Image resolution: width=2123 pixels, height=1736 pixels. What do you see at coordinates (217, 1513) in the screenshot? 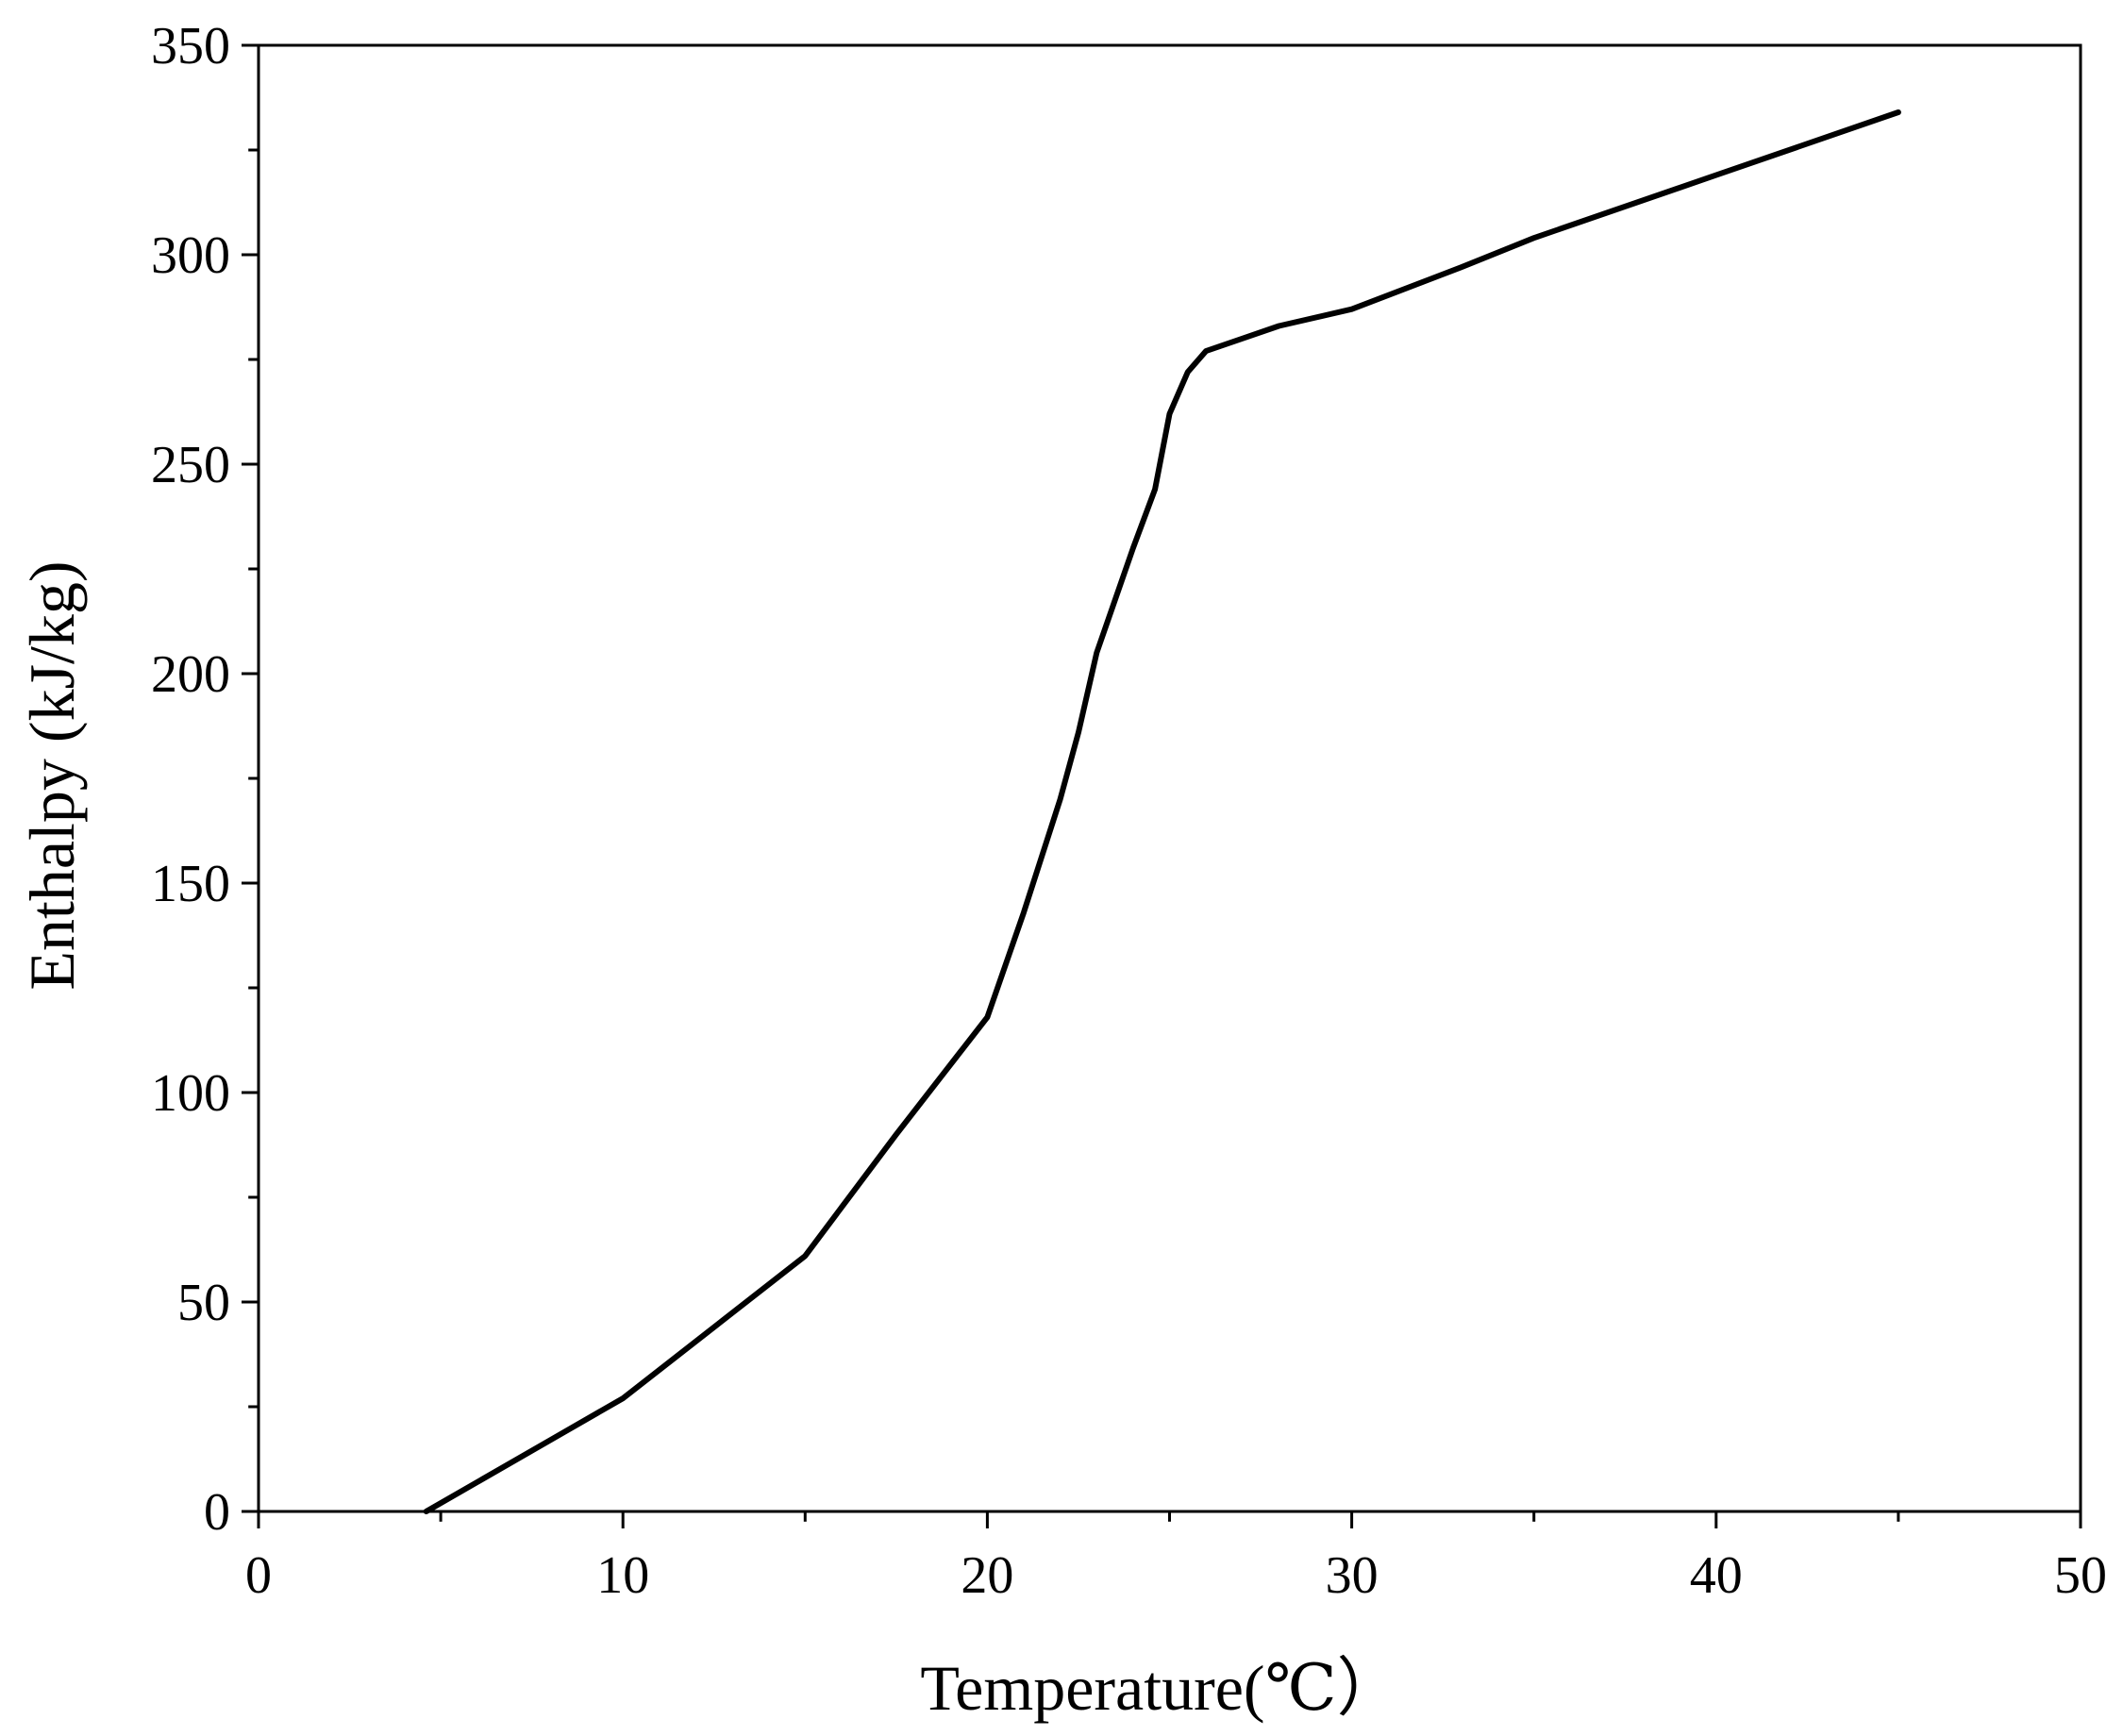
I see `y-tick-label: 0` at bounding box center [217, 1513].